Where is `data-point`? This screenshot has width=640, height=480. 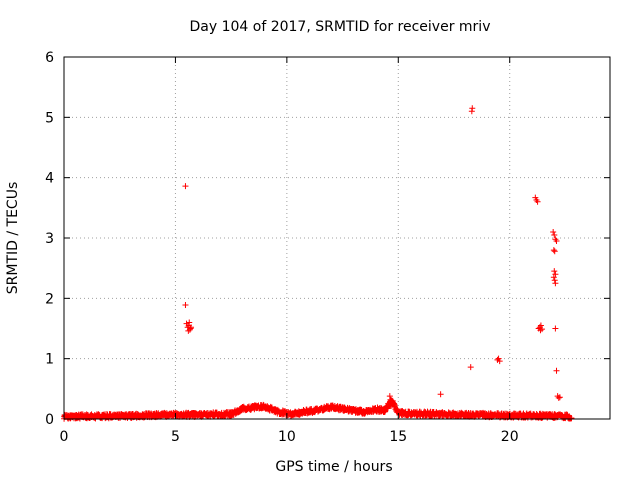
data-point is located at coordinates (571, 418).